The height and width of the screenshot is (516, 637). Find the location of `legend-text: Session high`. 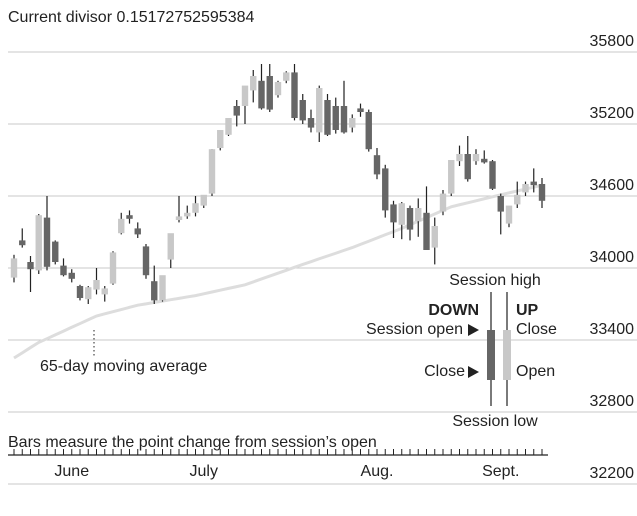

legend-text: Session high is located at coordinates (495, 280).